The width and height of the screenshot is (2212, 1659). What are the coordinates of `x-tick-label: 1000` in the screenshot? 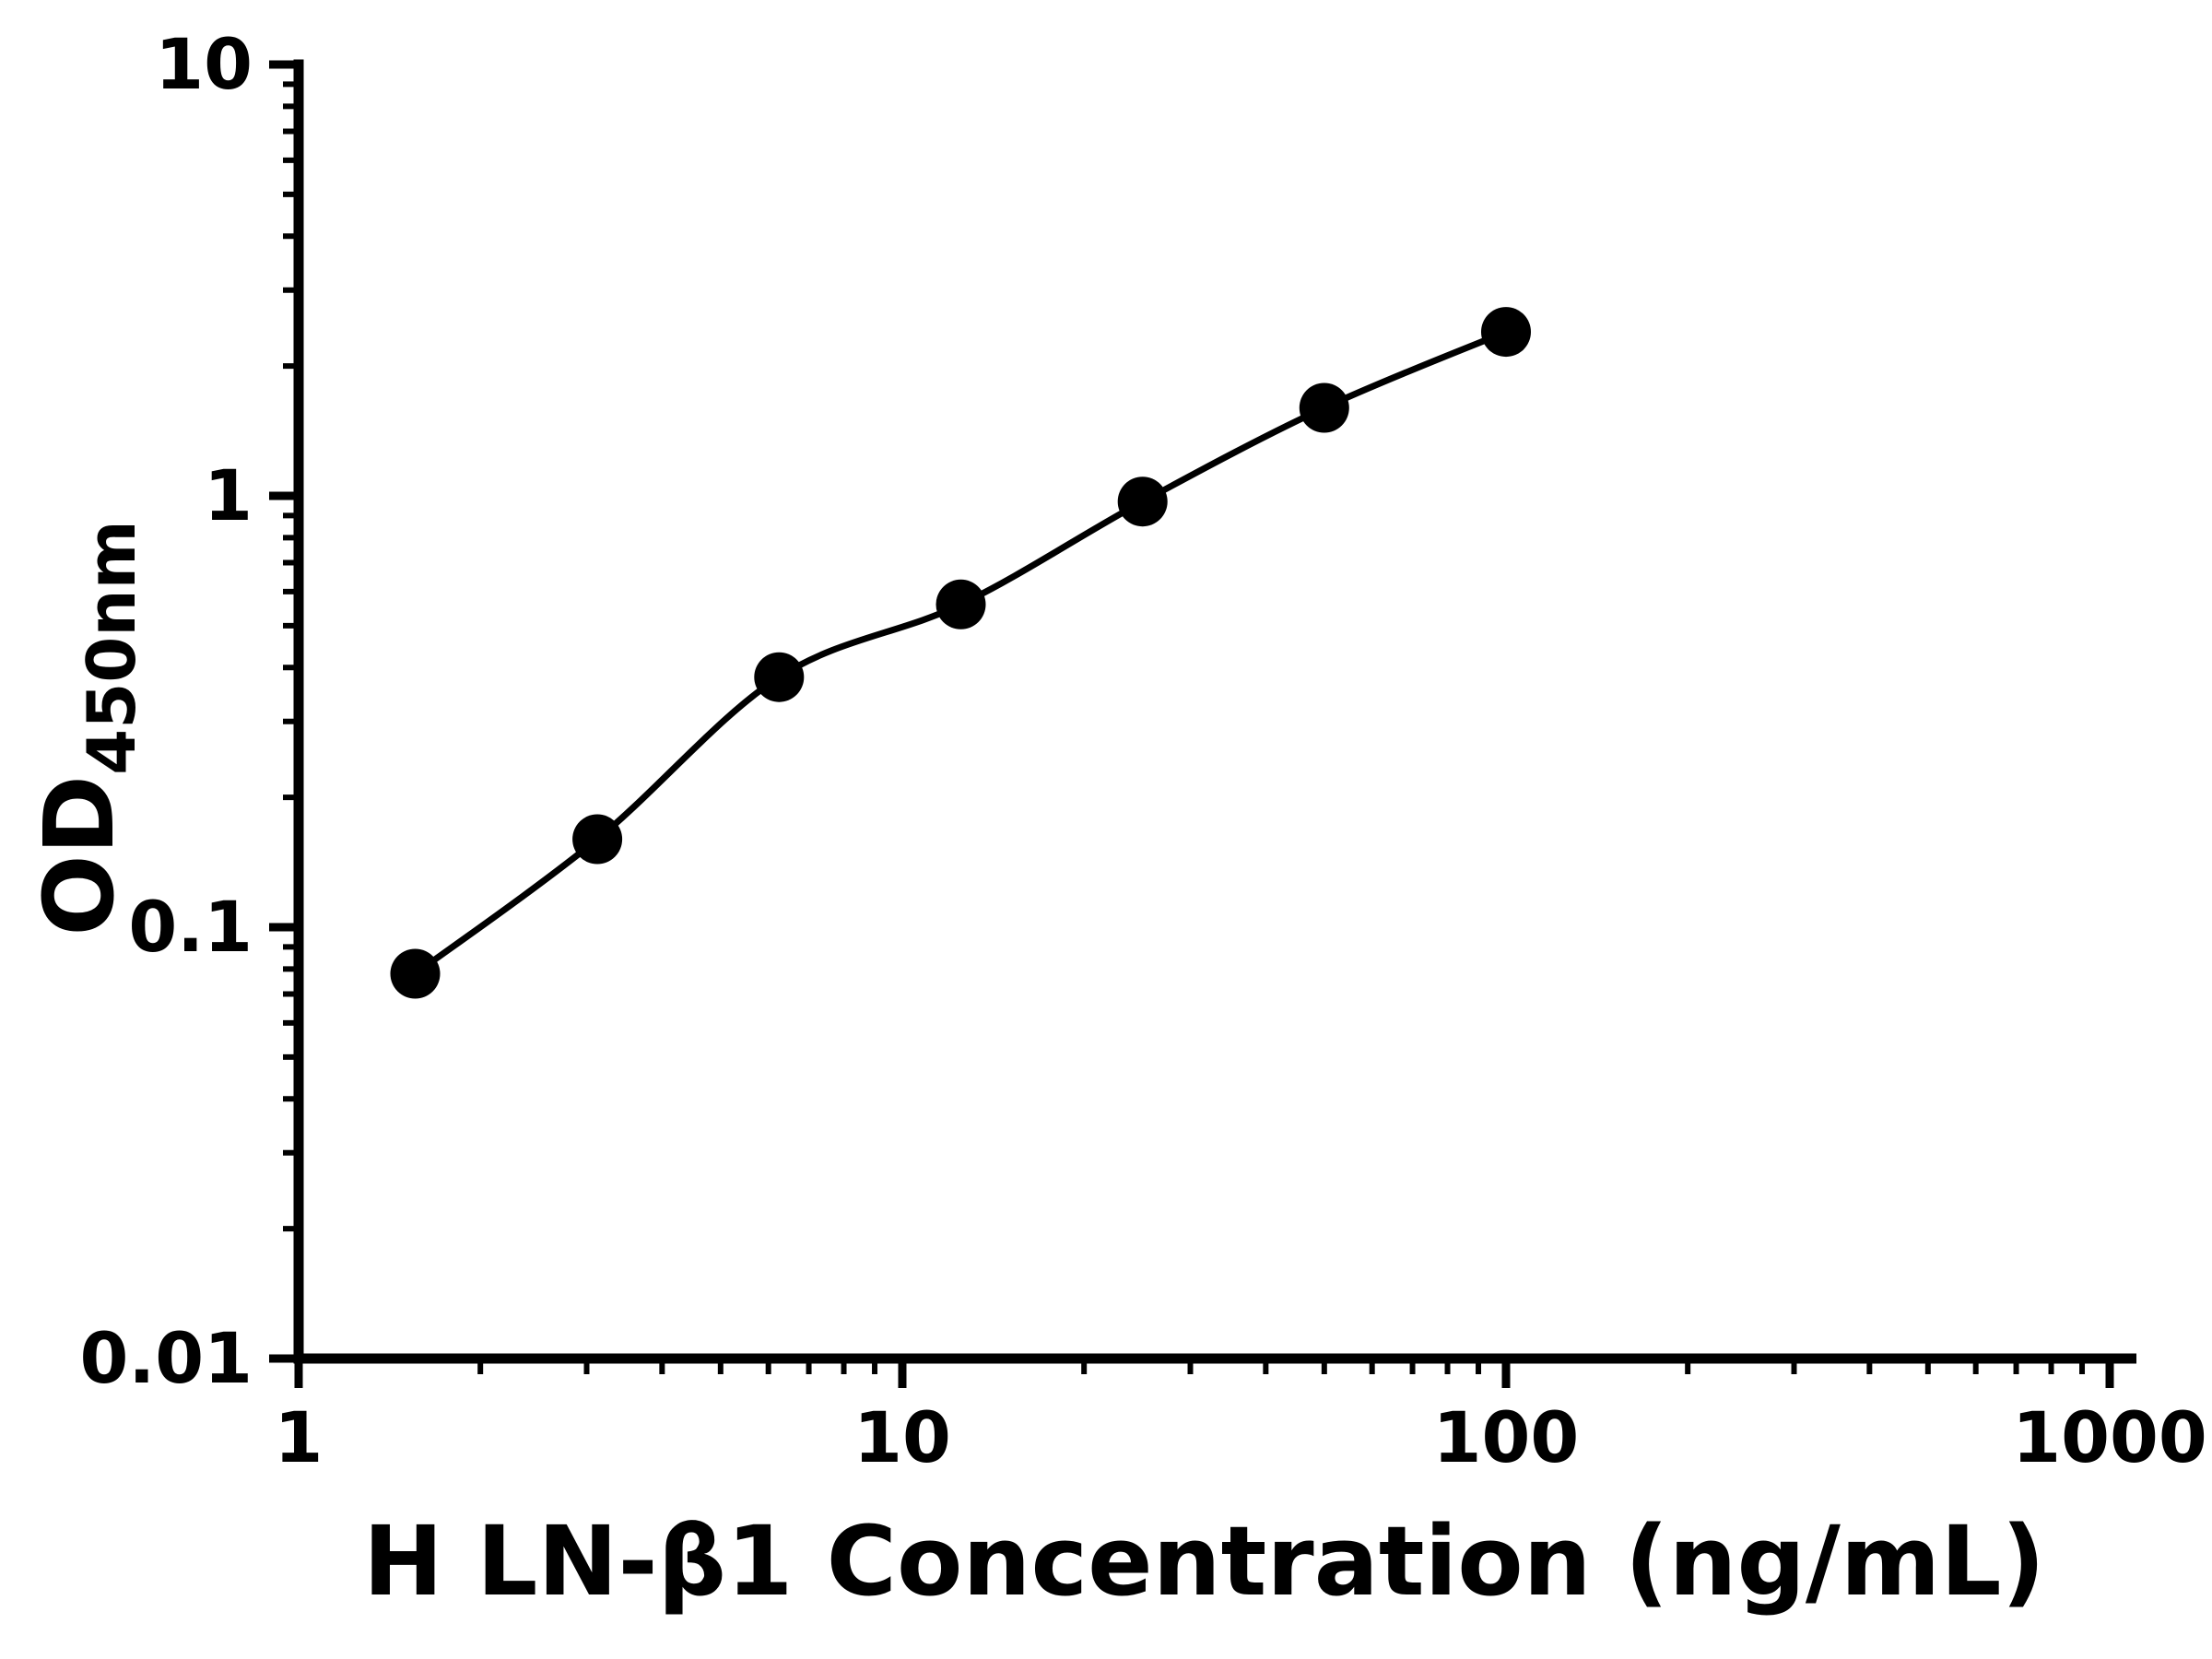 It's located at (2109, 1437).